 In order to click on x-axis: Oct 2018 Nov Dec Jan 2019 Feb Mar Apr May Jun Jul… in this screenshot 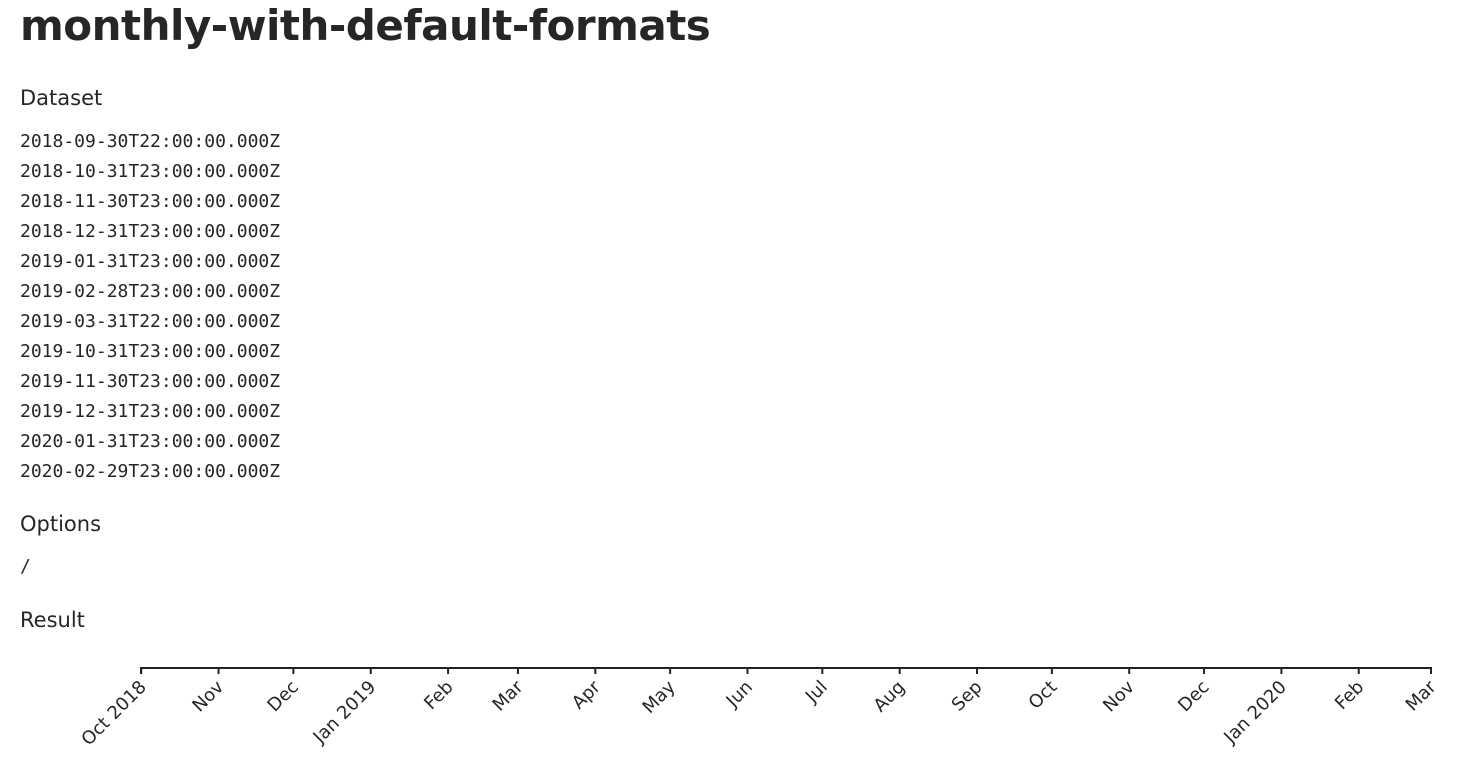, I will do `click(759, 708)`.